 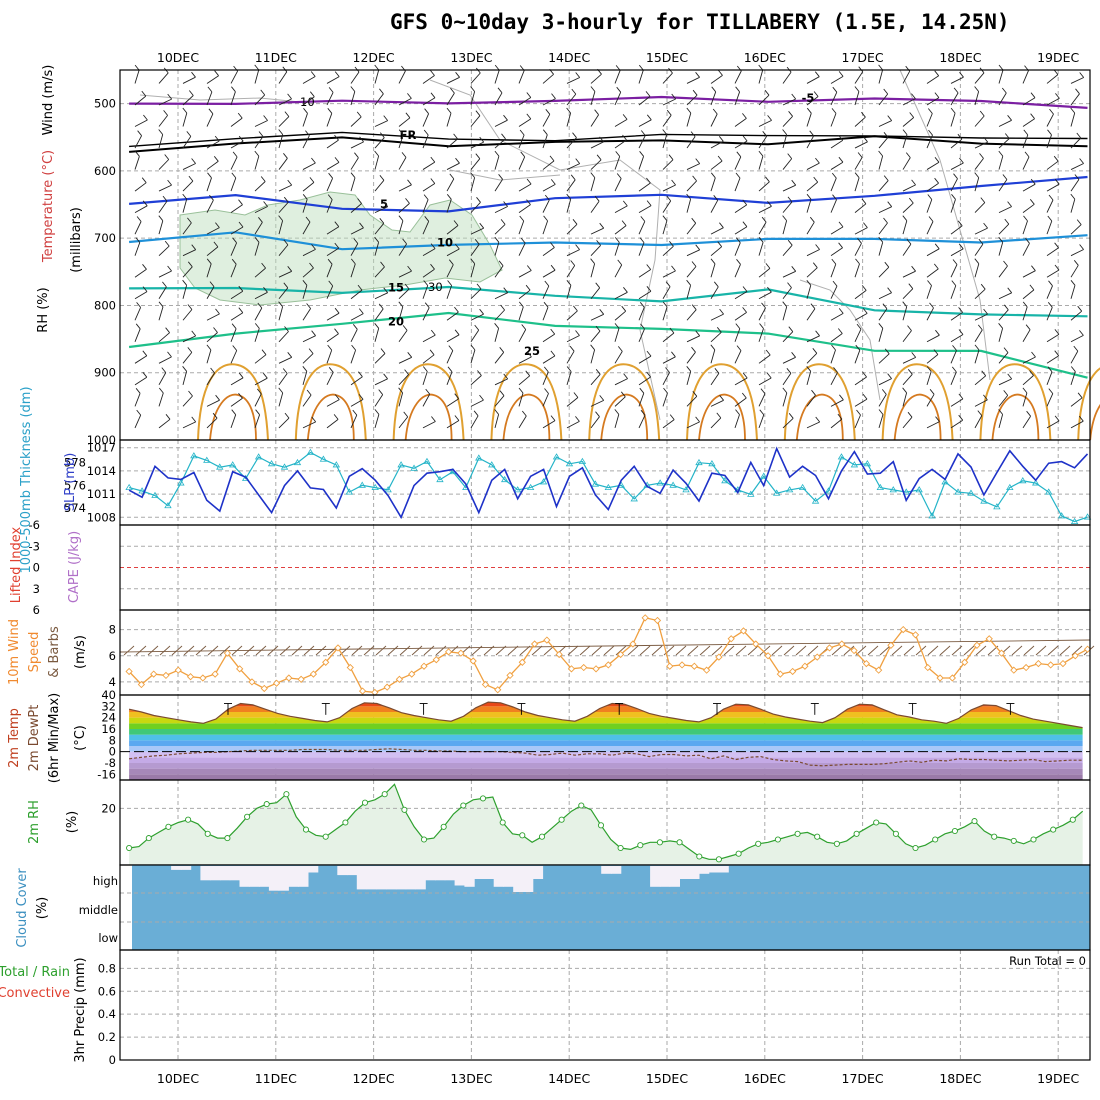 What do you see at coordinates (108, 808) in the screenshot?
I see `rh-tick: 20` at bounding box center [108, 808].